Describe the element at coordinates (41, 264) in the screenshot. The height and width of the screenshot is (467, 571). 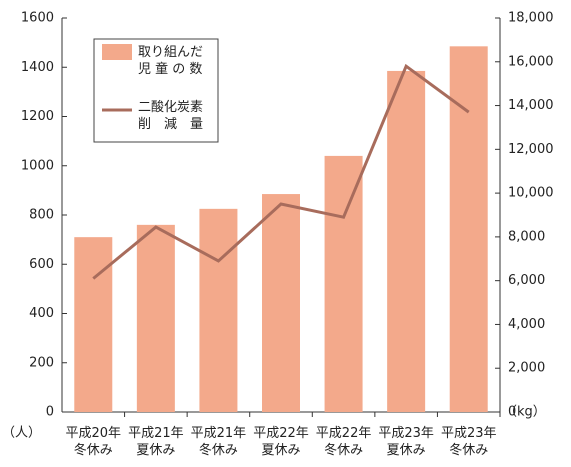
I see `y-tick-label: 600` at that location.